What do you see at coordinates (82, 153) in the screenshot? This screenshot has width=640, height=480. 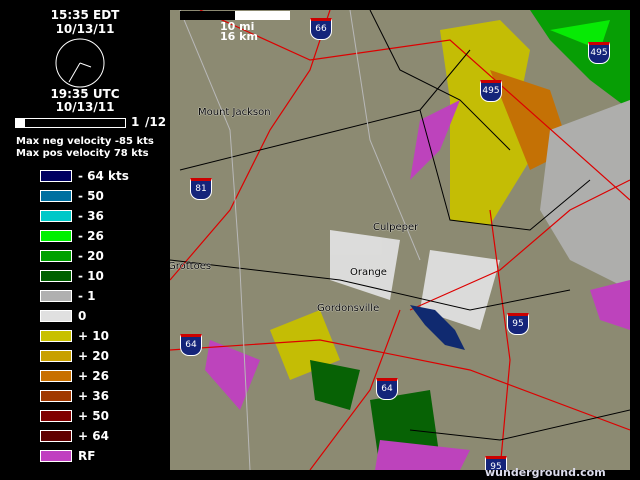 I see `max-pos-velocity: Max pos velocity 78 kts` at bounding box center [82, 153].